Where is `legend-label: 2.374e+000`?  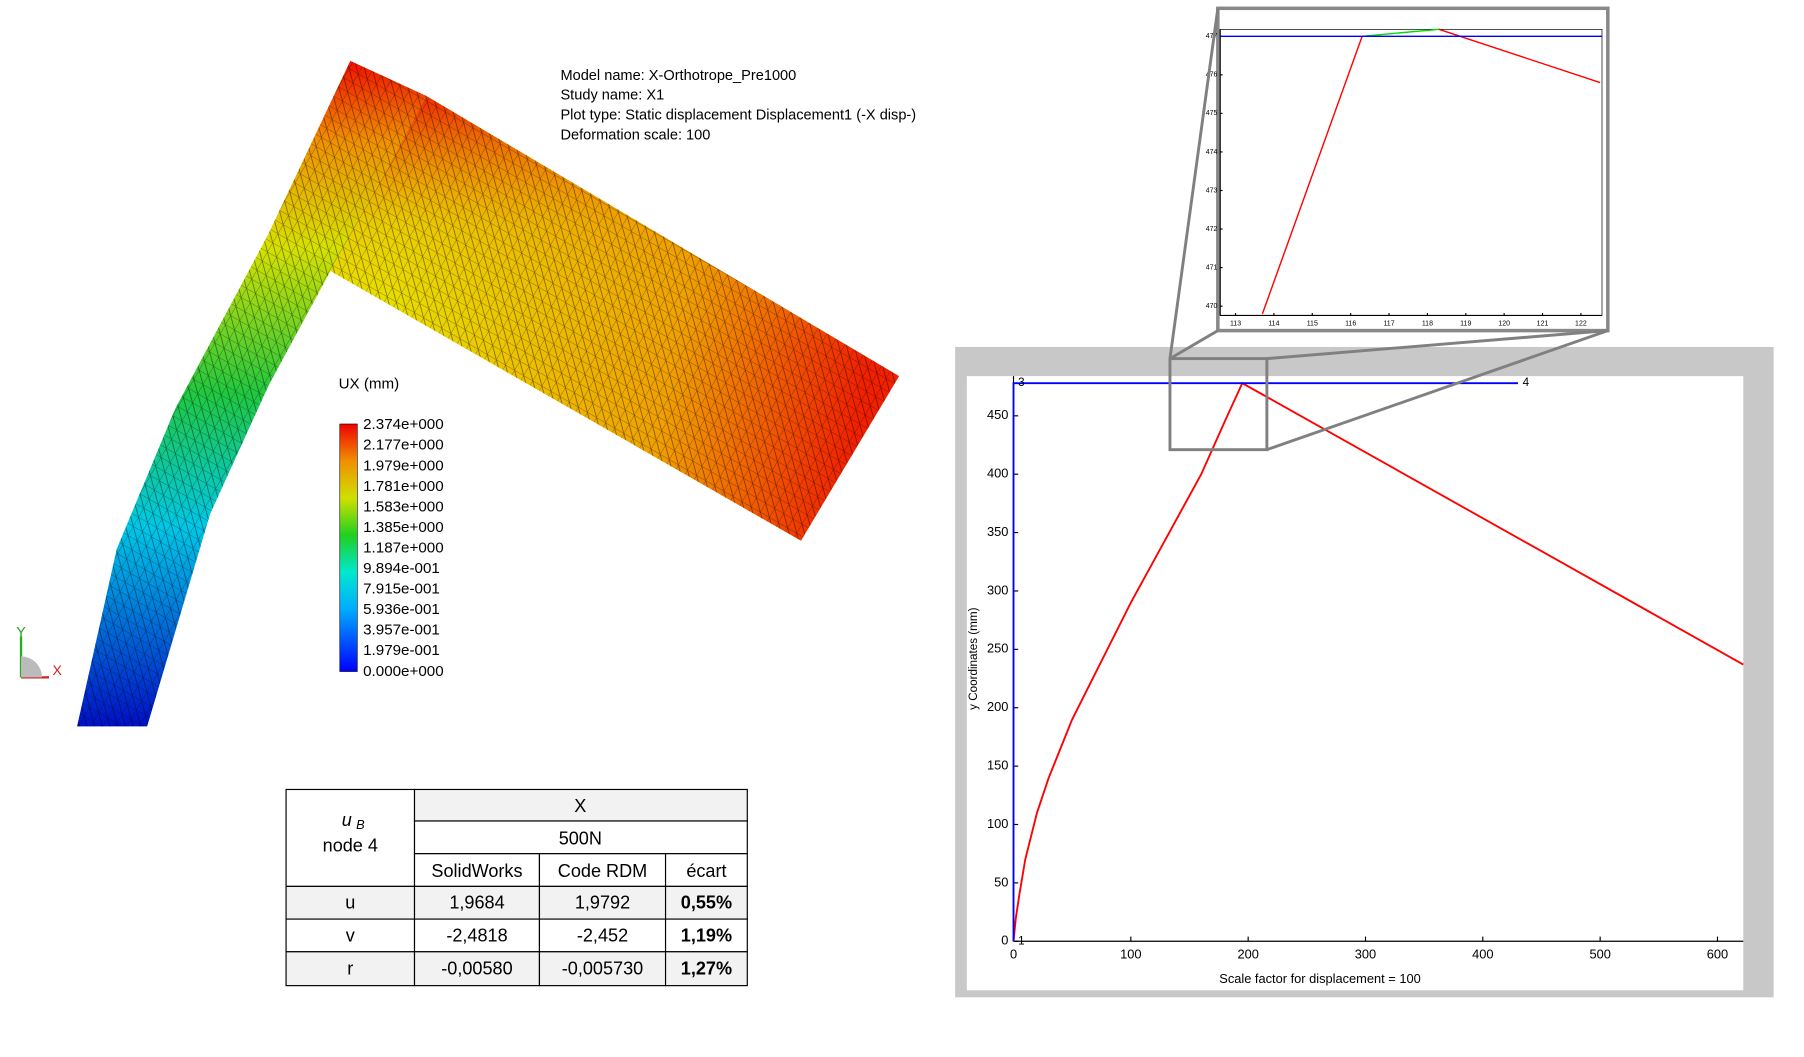
legend-label: 2.374e+000 is located at coordinates (403, 424).